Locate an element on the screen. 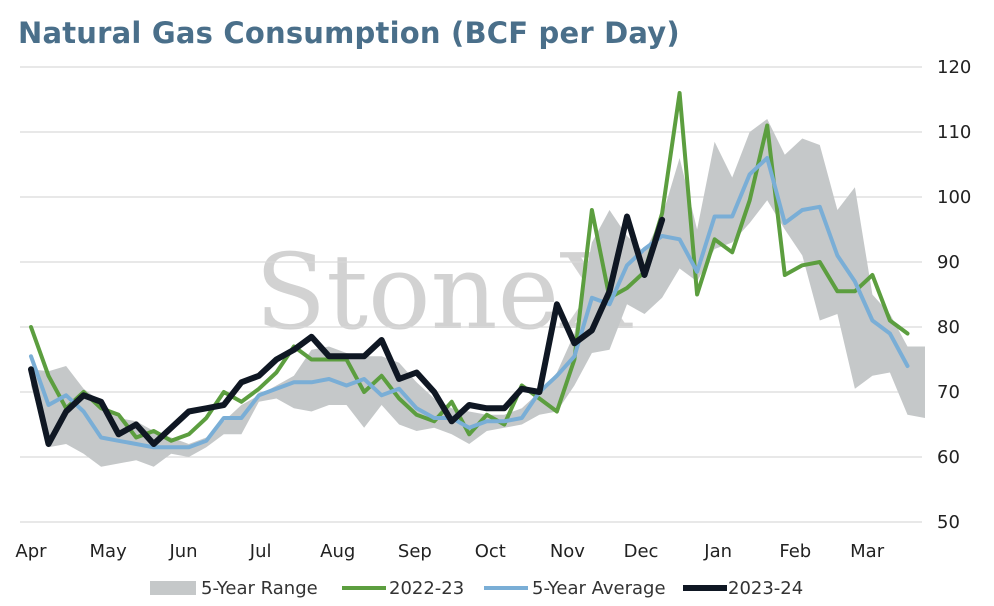 This screenshot has height=606, width=994. chart-title: Natural Gas Consumption (BCF per Day) is located at coordinates (349, 33).